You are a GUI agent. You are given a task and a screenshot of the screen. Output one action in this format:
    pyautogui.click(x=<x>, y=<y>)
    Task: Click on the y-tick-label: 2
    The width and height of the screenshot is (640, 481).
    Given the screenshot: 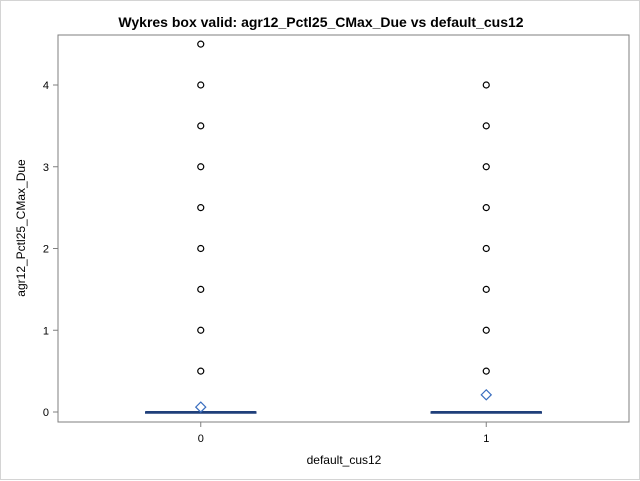 What is the action you would take?
    pyautogui.click(x=46, y=250)
    